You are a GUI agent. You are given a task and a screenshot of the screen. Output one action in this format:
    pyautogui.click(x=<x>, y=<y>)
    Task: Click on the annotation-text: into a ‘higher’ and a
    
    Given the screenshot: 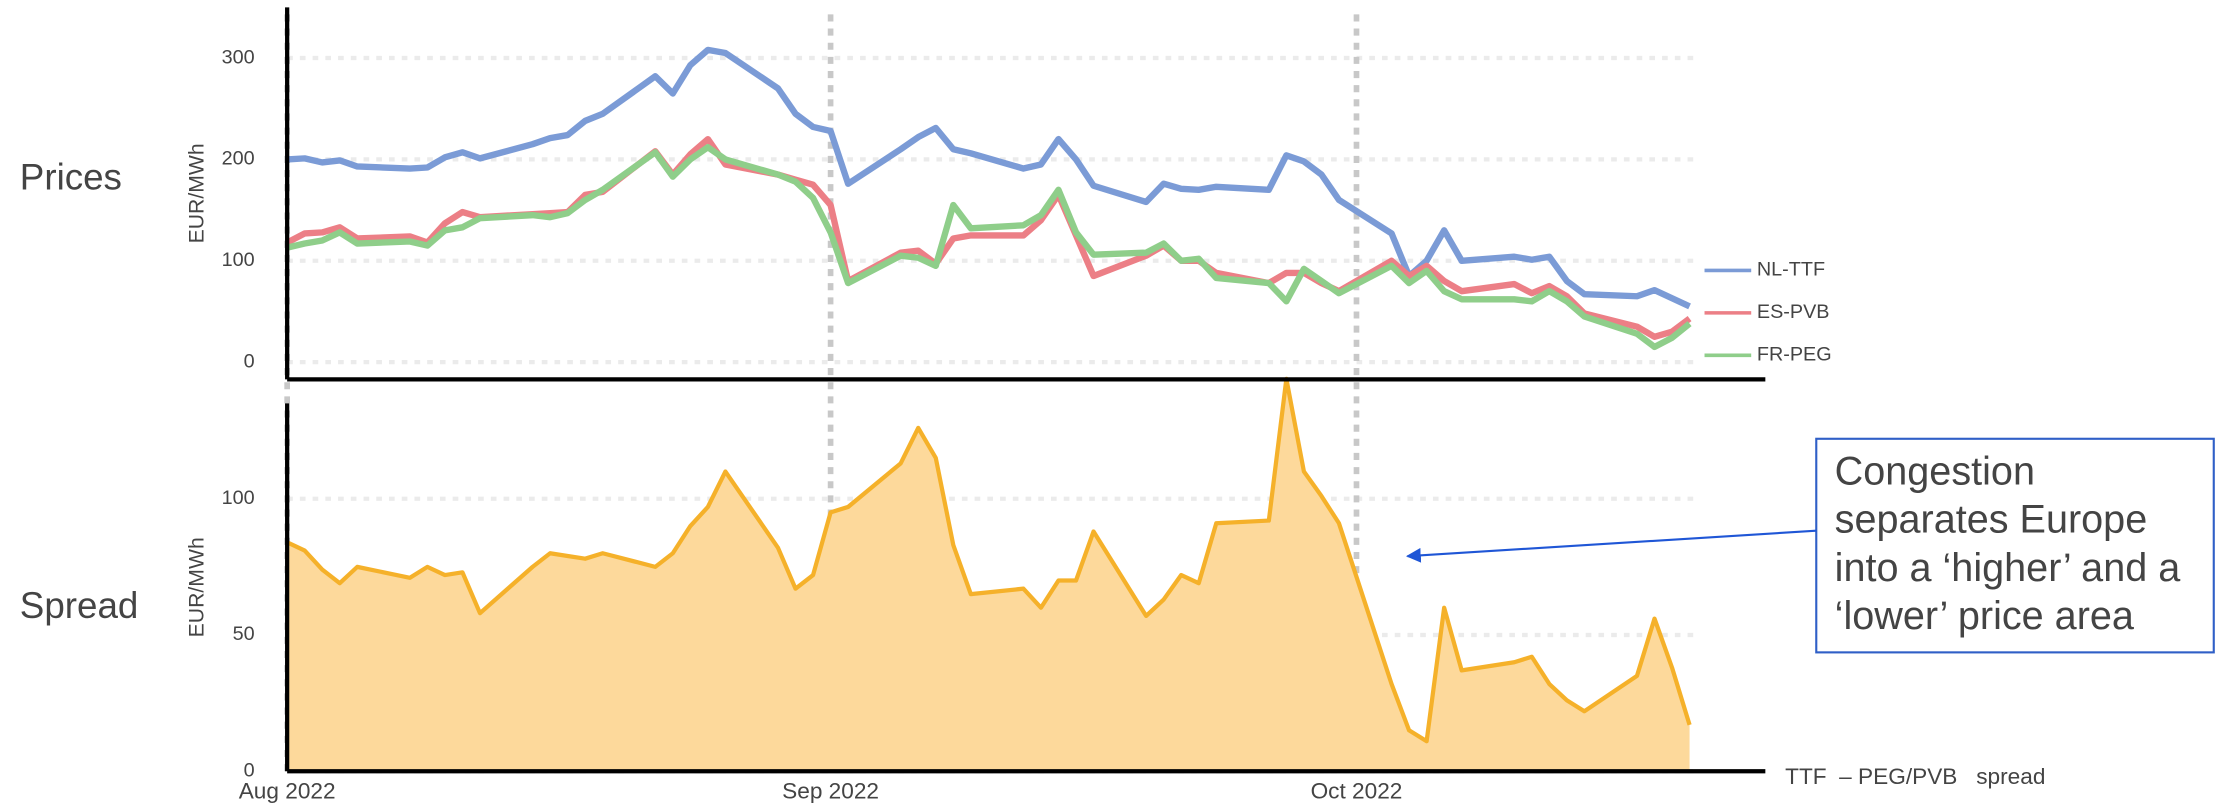 What is the action you would take?
    pyautogui.click(x=2008, y=568)
    